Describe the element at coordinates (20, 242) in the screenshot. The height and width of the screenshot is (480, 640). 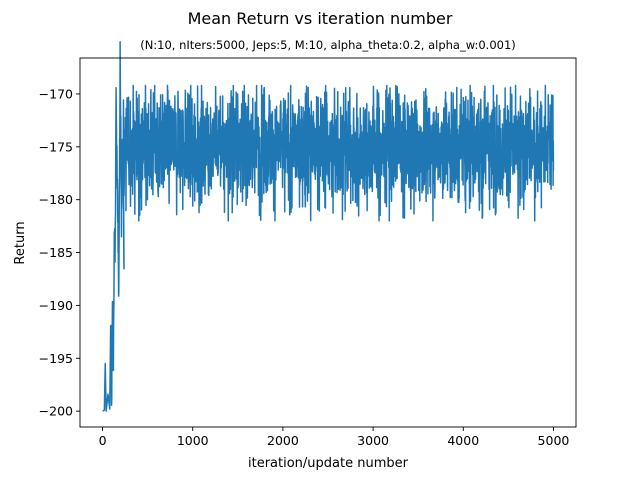
I see `y-axis-label: Return` at that location.